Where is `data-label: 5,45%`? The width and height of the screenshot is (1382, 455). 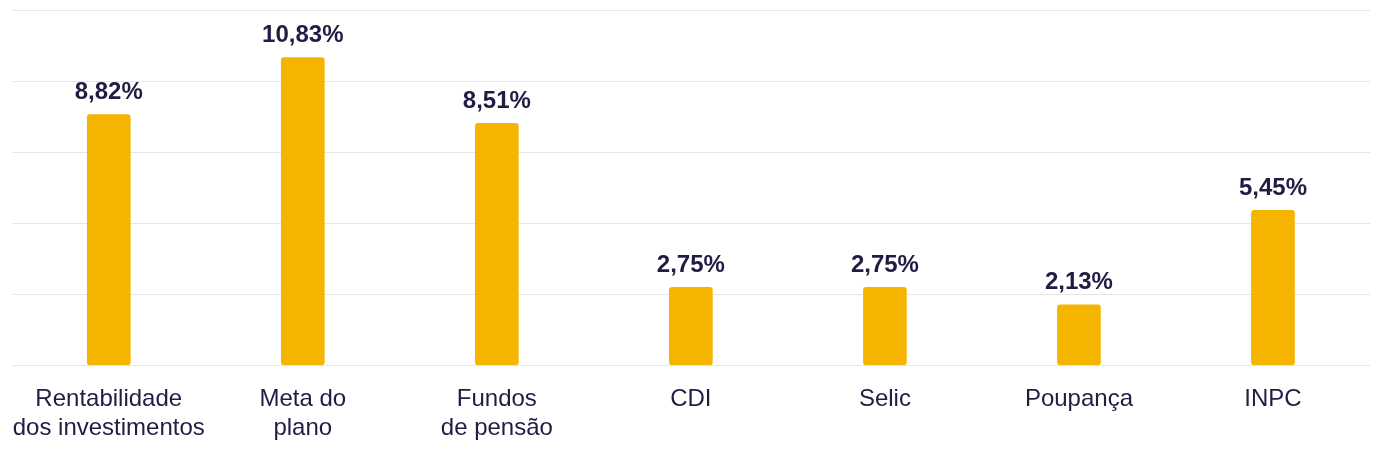
data-label: 5,45% is located at coordinates (1273, 187).